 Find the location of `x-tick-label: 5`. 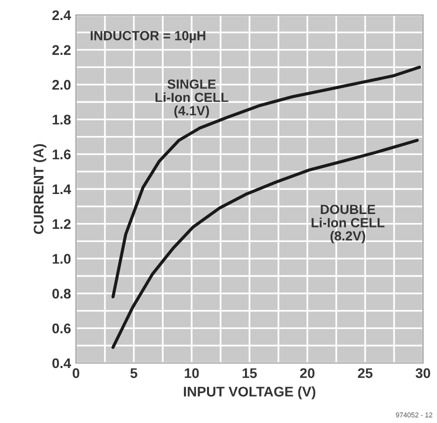

x-tick-label: 5 is located at coordinates (134, 373).